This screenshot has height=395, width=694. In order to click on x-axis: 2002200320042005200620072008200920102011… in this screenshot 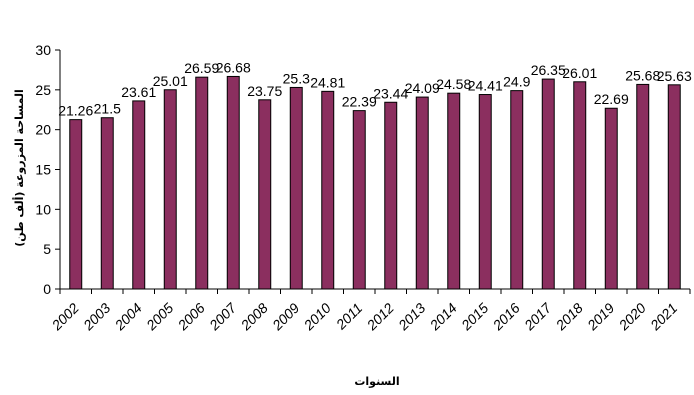, I will do `click(369, 311)`.